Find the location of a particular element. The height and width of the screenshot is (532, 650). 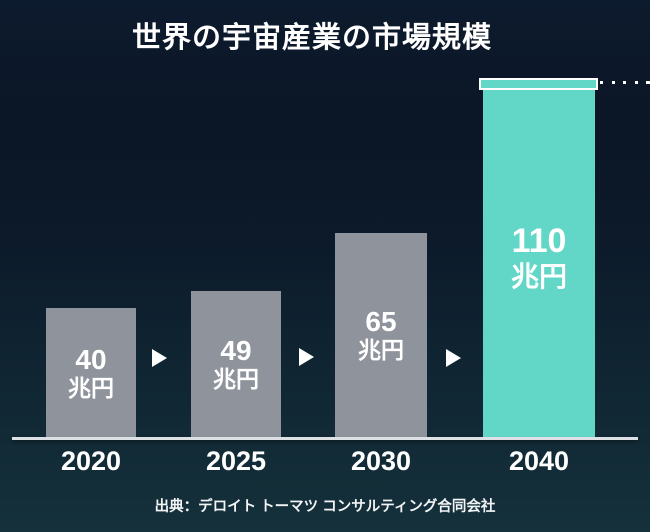

bar-2020: 40 兆円 is located at coordinates (91, 373).